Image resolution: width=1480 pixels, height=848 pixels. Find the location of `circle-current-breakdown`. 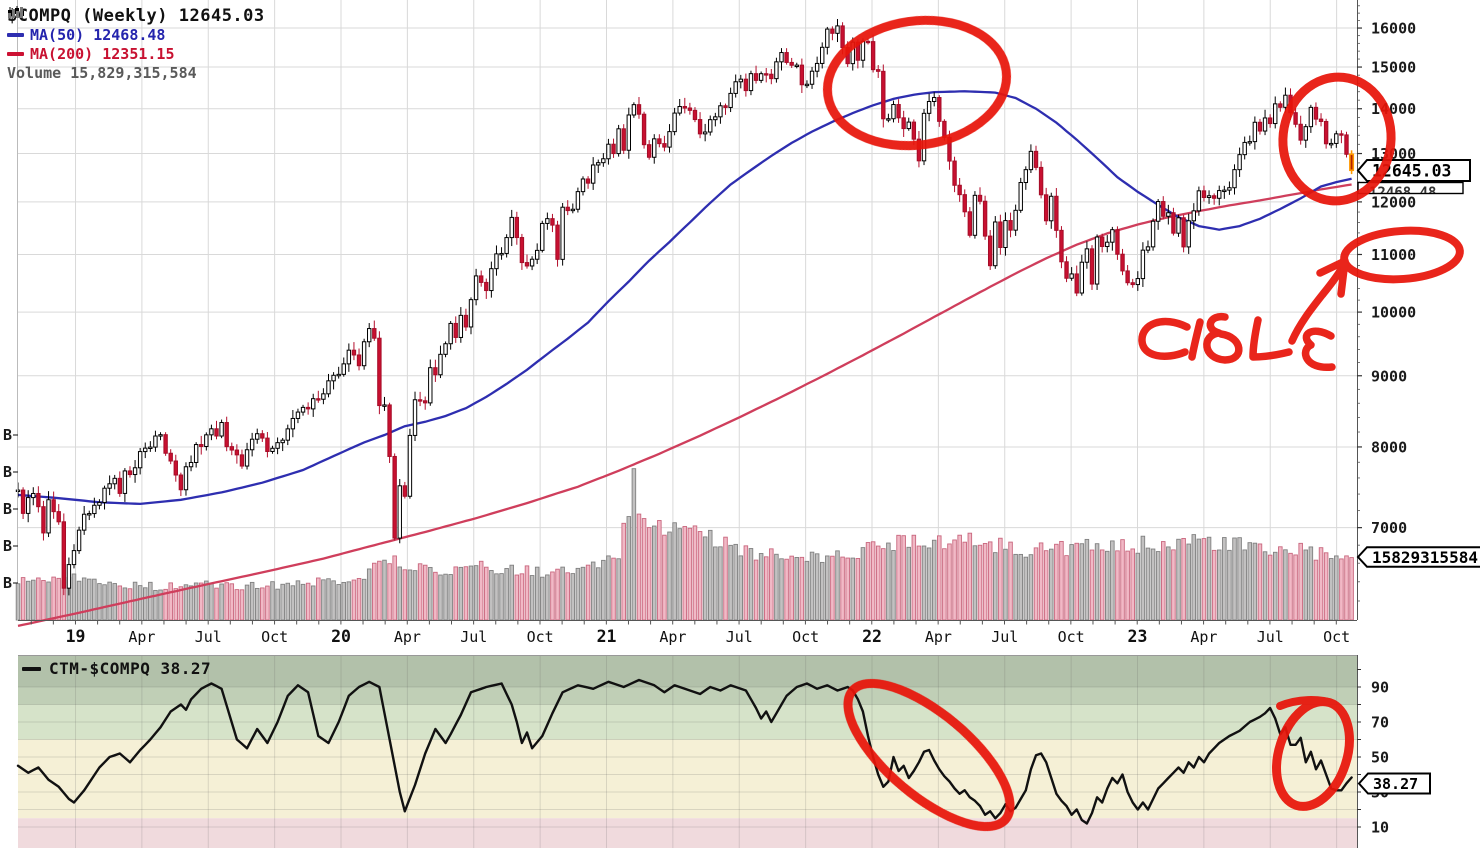

circle-current-breakdown is located at coordinates (1337, 139).